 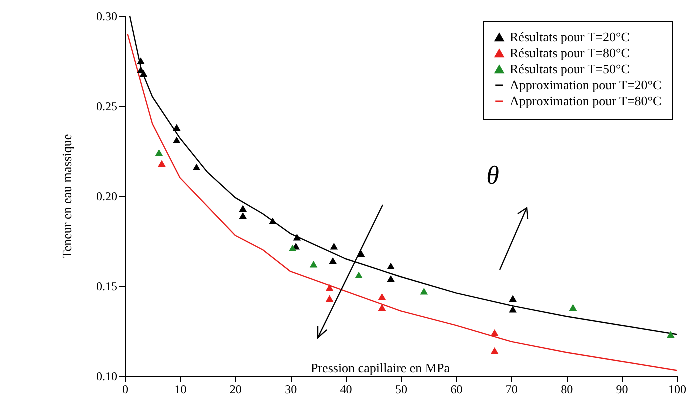 I want to click on y-tick-label: 0.25, so click(x=107, y=107).